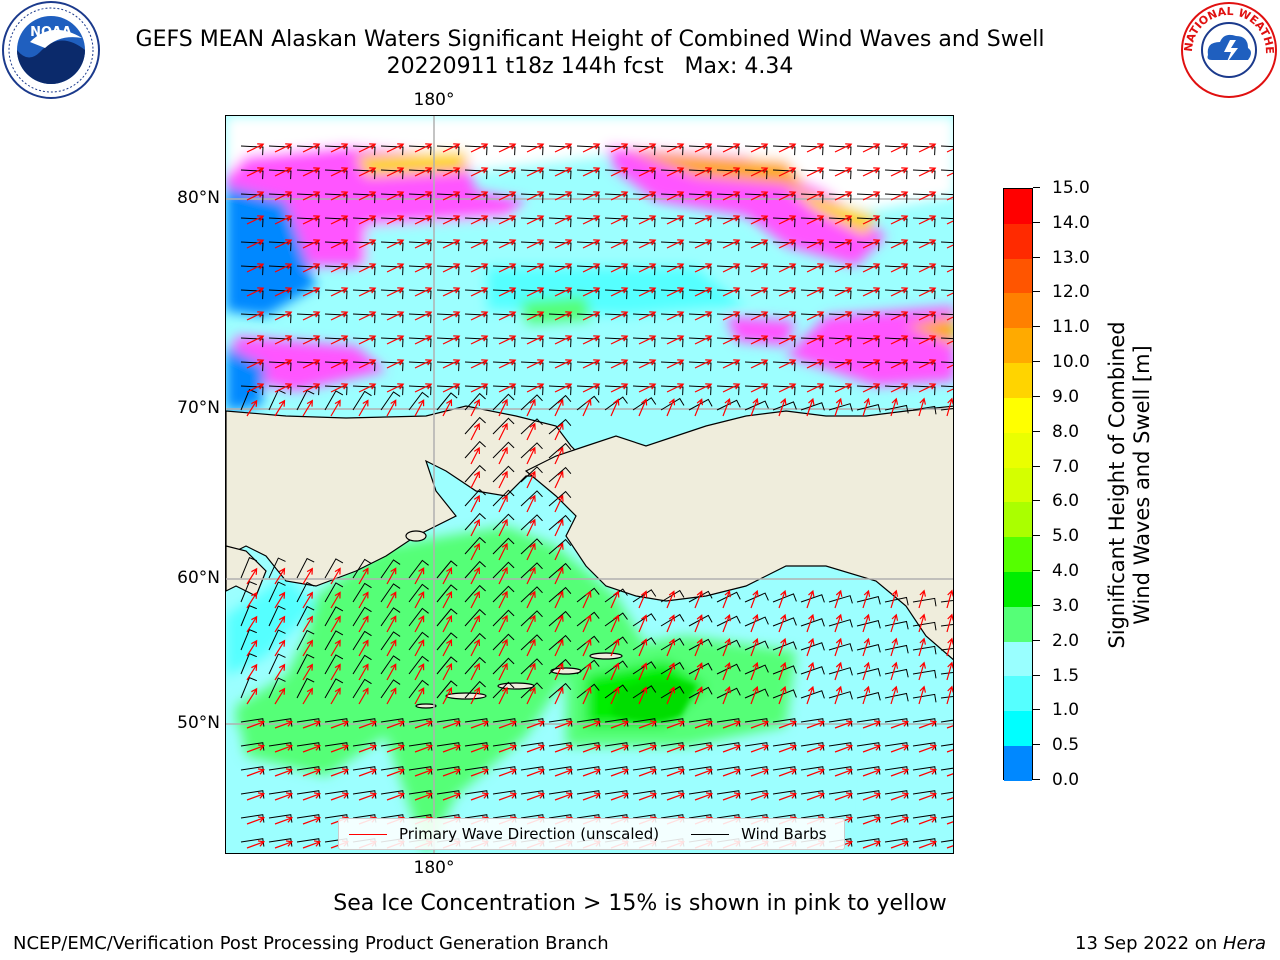 Image resolution: width=1280 pixels, height=960 pixels. I want to click on lon-label-bottom: 180°, so click(434, 868).